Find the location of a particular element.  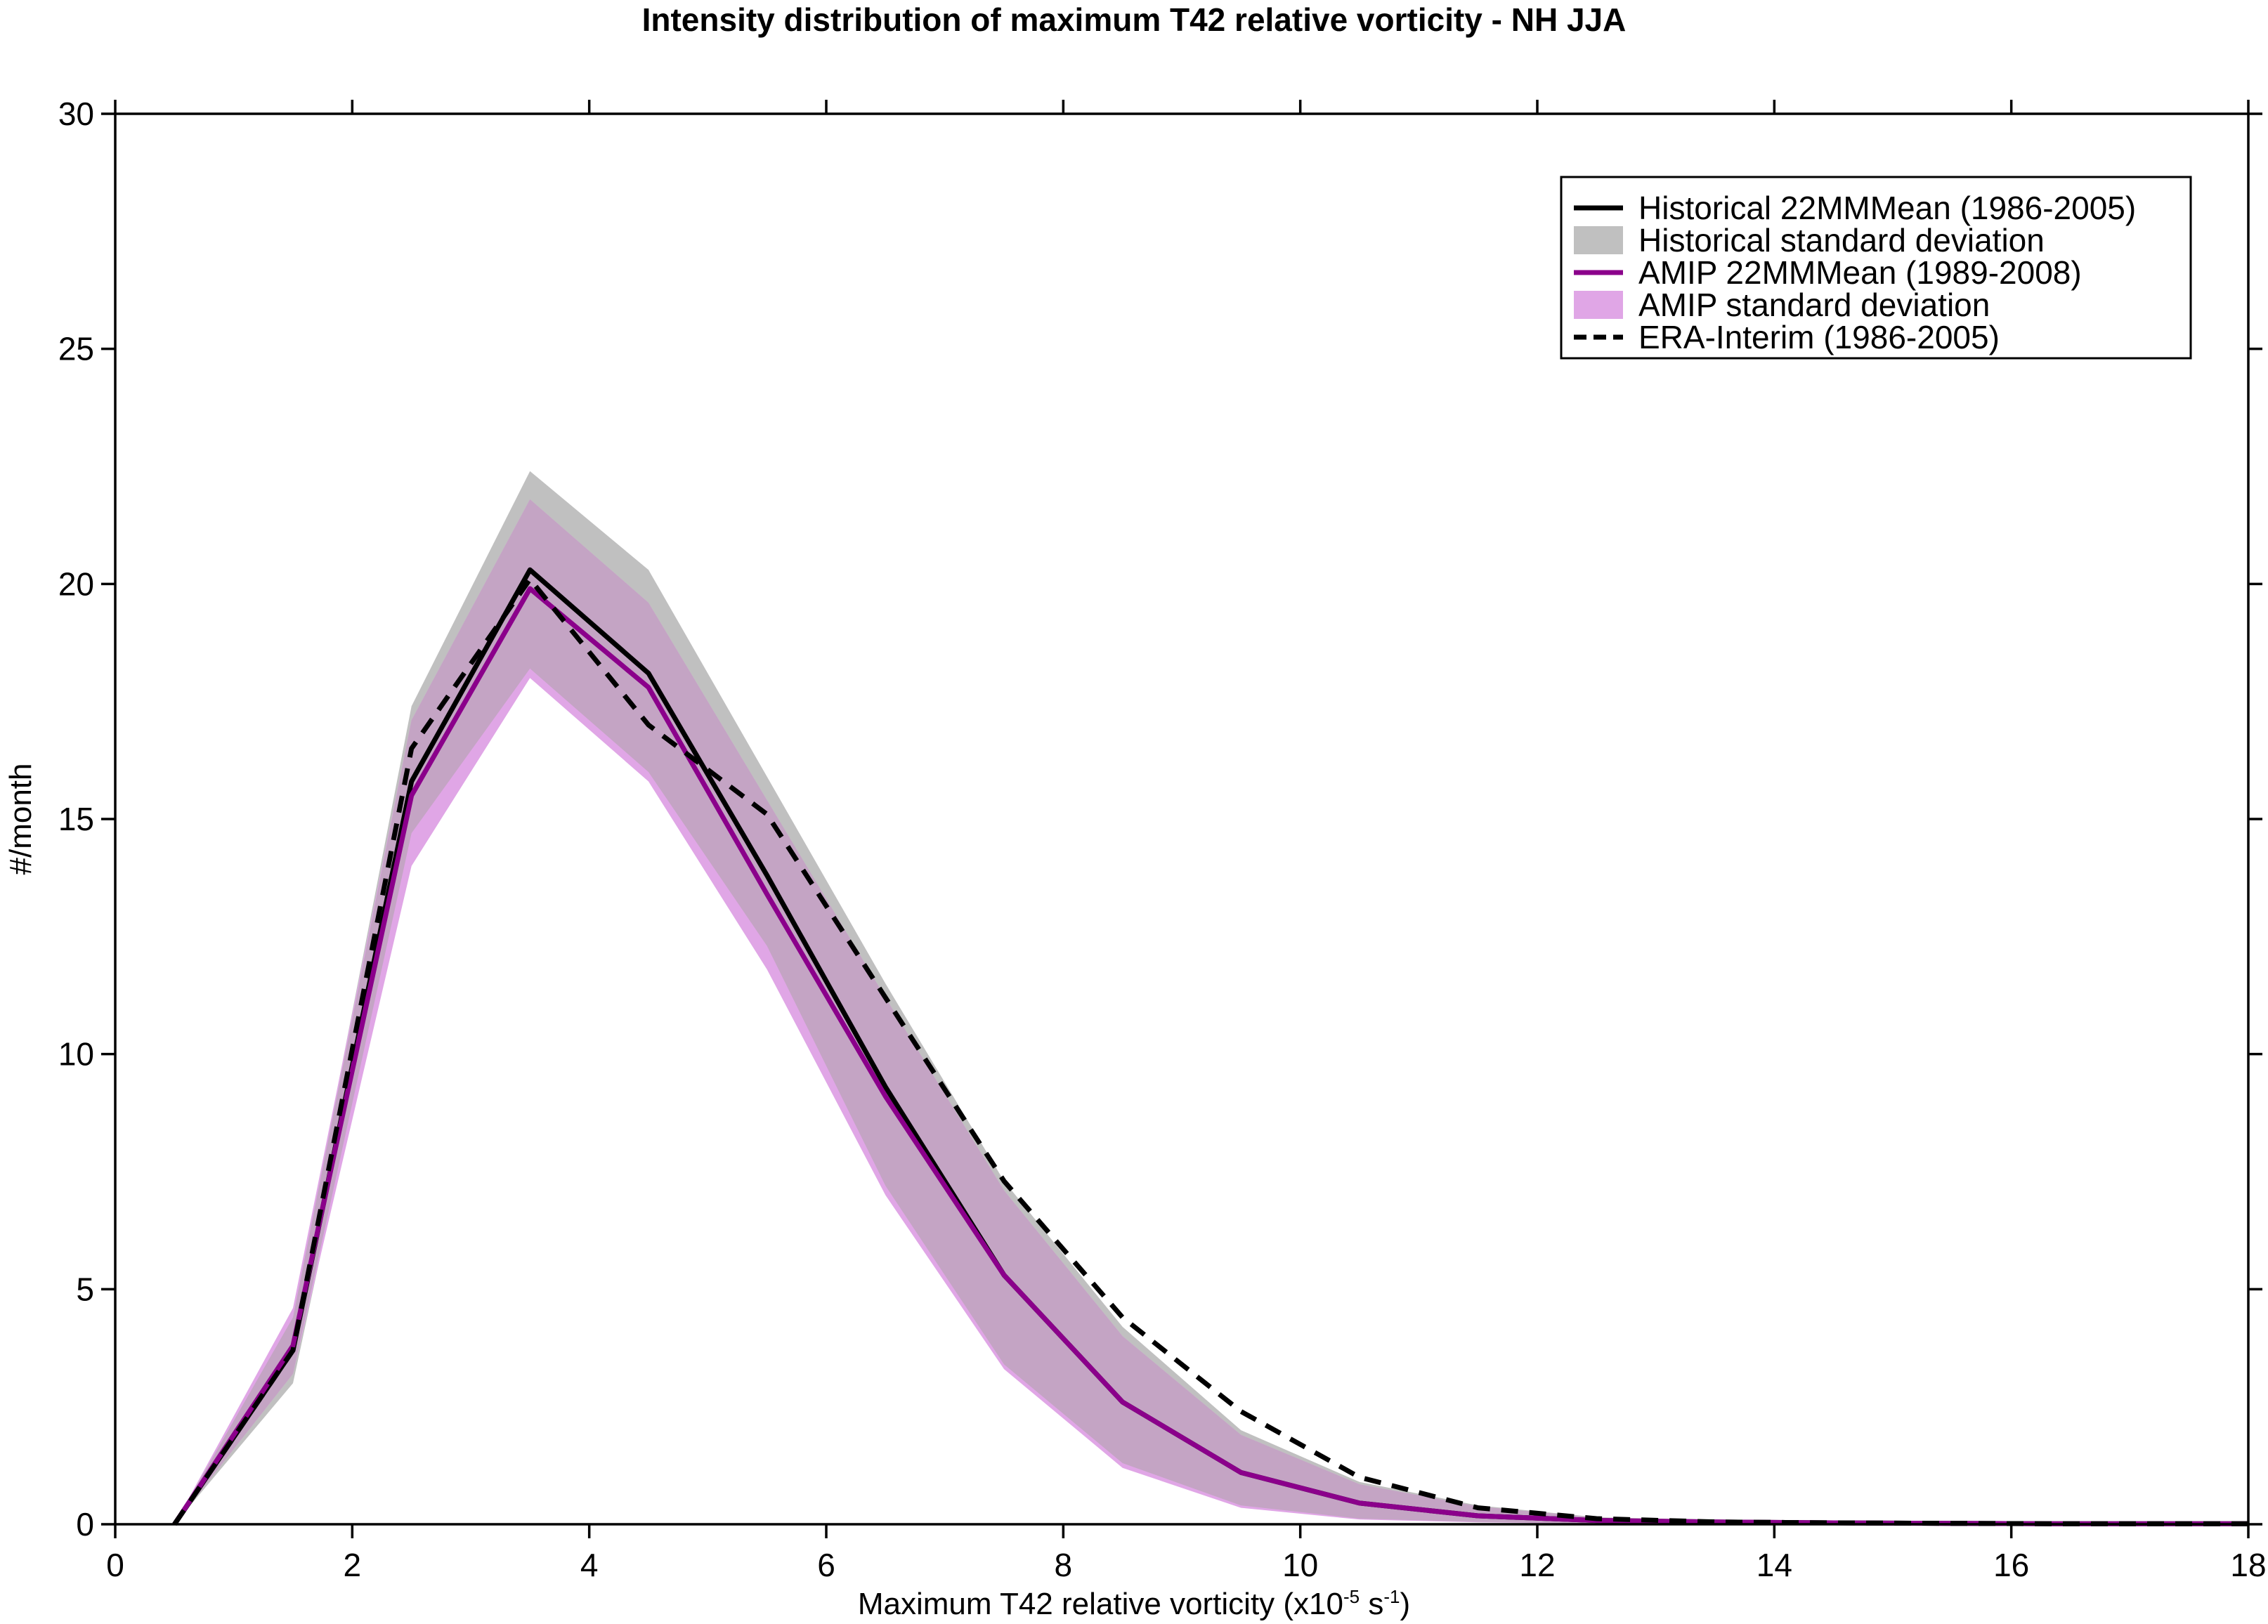

x-tick-labels: 0 2 4 6 8 10 12 14 16 18 is located at coordinates (1186, 1565).